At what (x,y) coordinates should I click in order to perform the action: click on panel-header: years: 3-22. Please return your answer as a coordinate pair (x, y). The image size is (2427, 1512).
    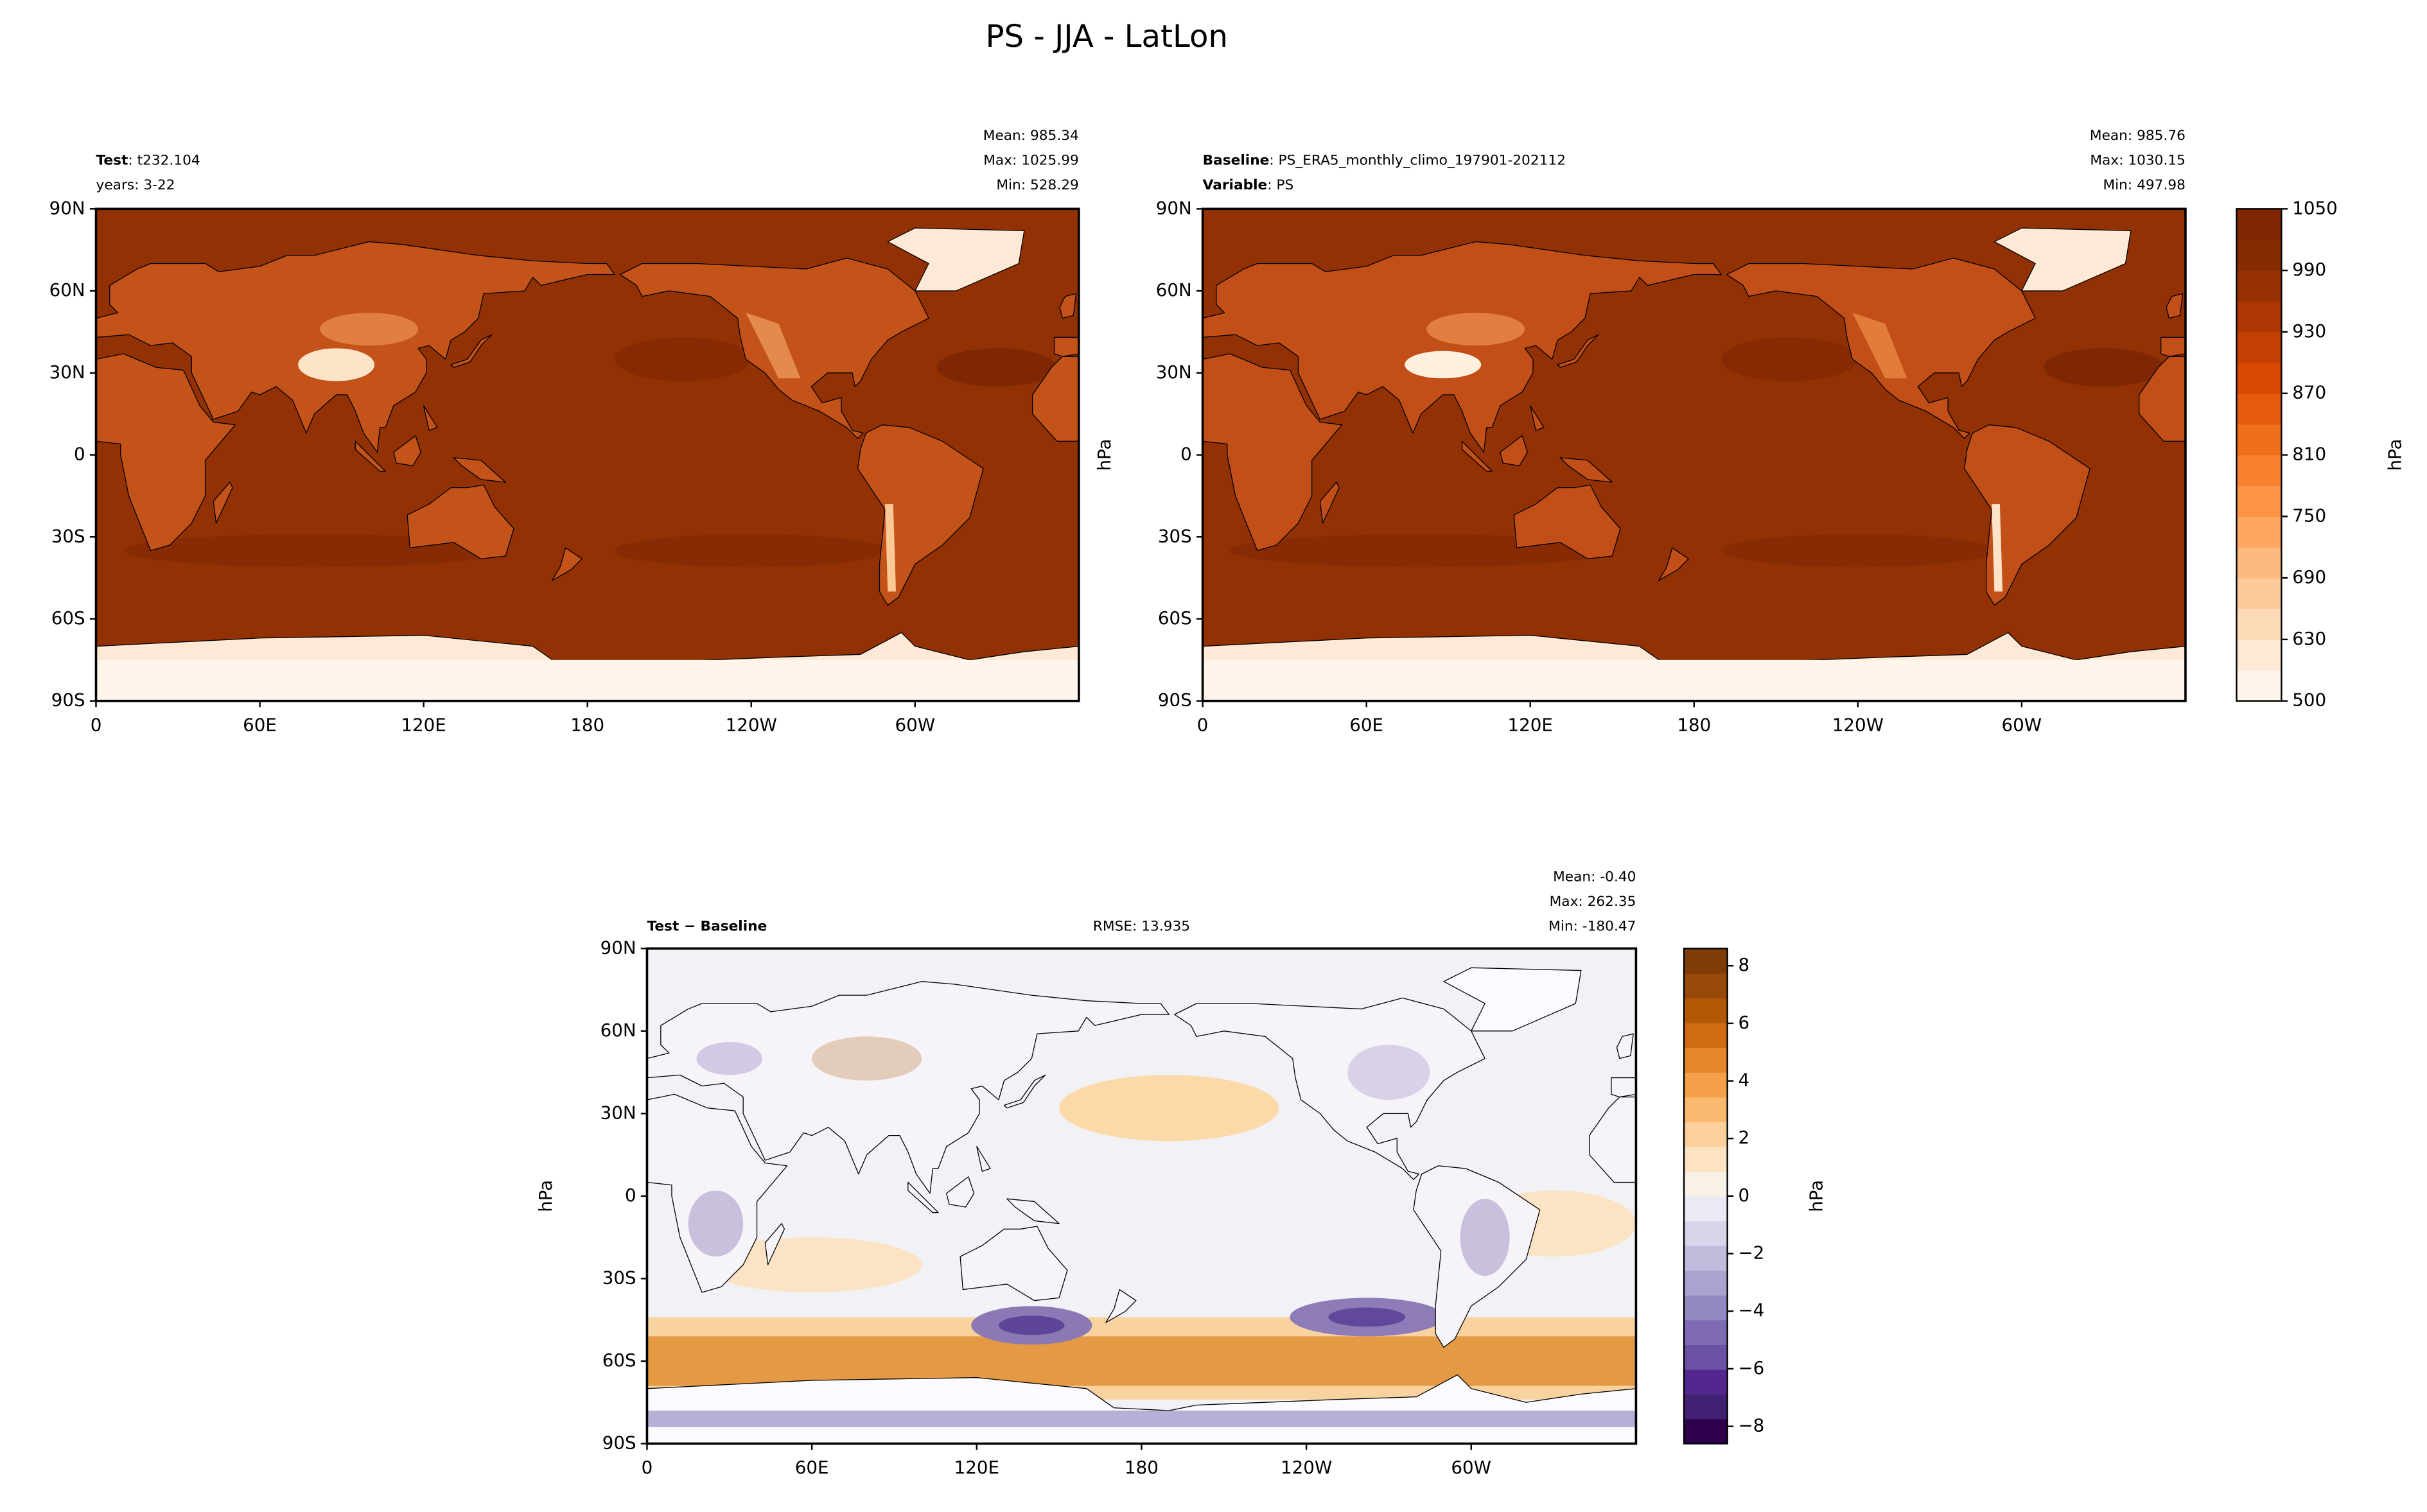
    Looking at the image, I should click on (135, 185).